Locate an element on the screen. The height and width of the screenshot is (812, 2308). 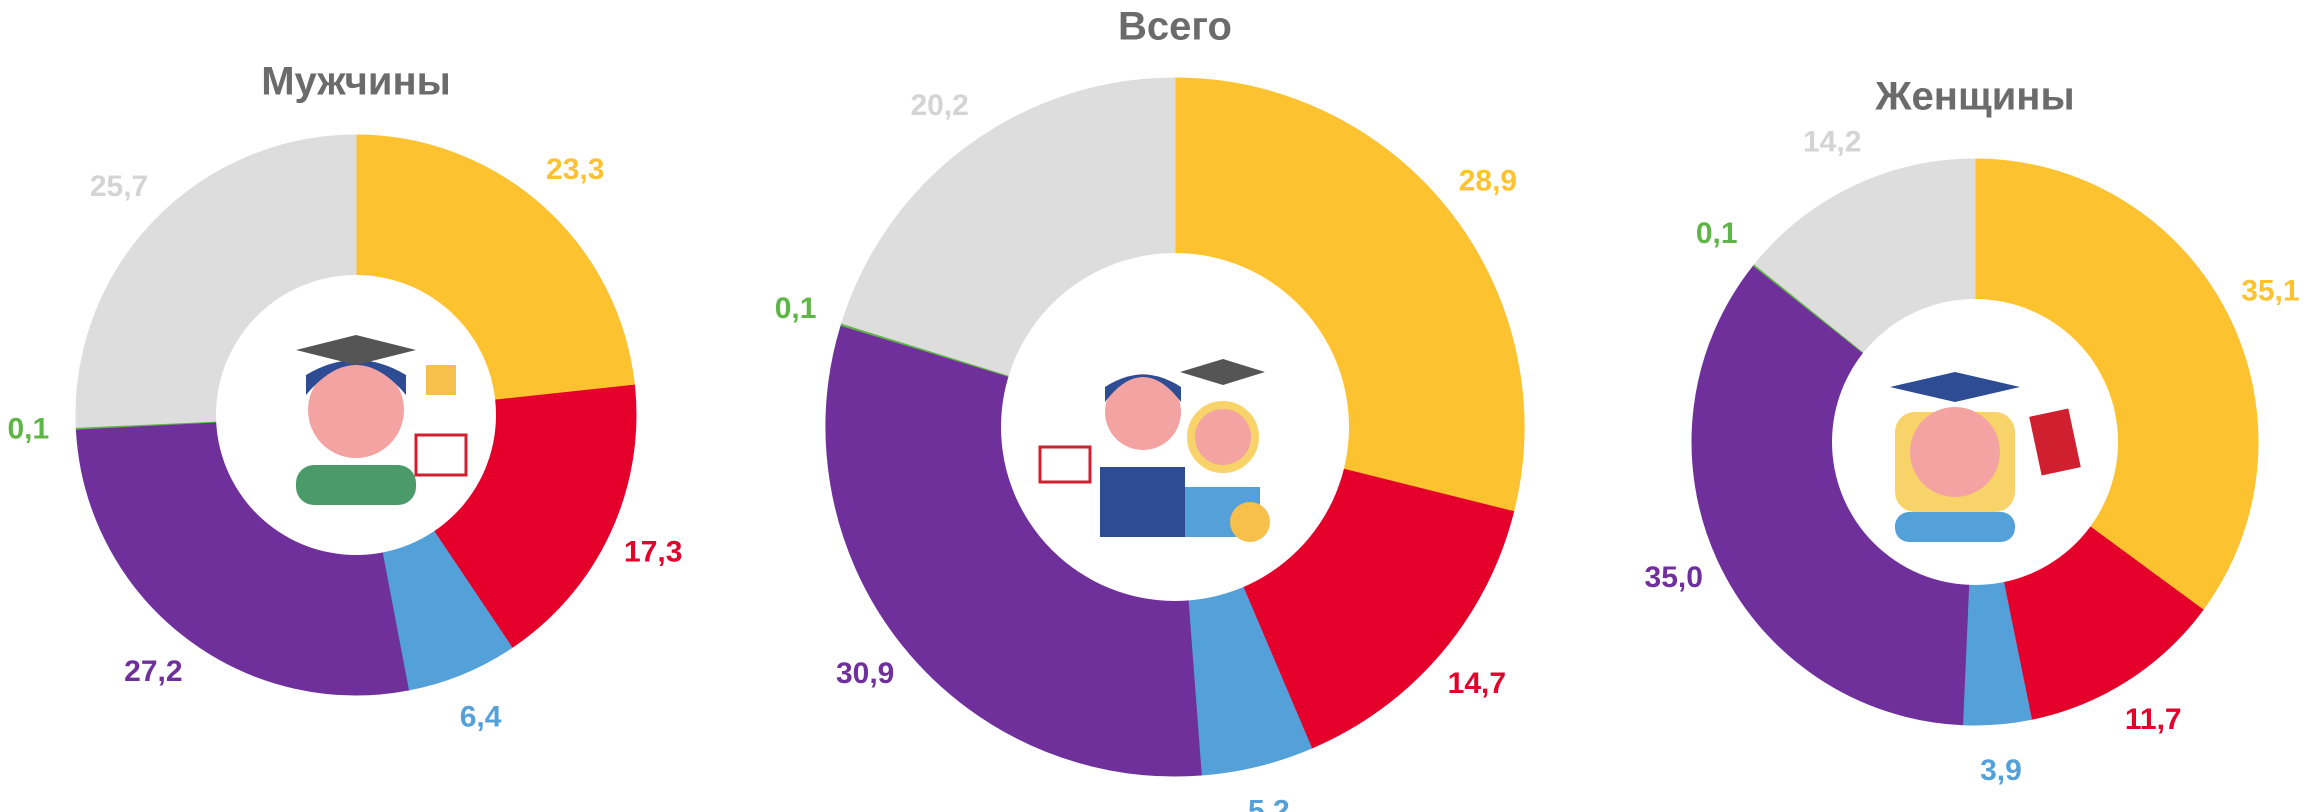
icon-coin is located at coordinates (1250, 522).